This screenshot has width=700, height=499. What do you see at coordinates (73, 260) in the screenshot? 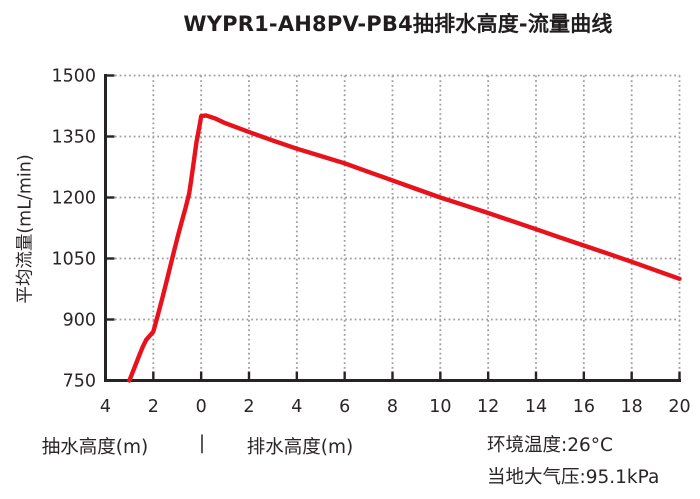
I see `y-tick-label: 1050` at bounding box center [73, 260].